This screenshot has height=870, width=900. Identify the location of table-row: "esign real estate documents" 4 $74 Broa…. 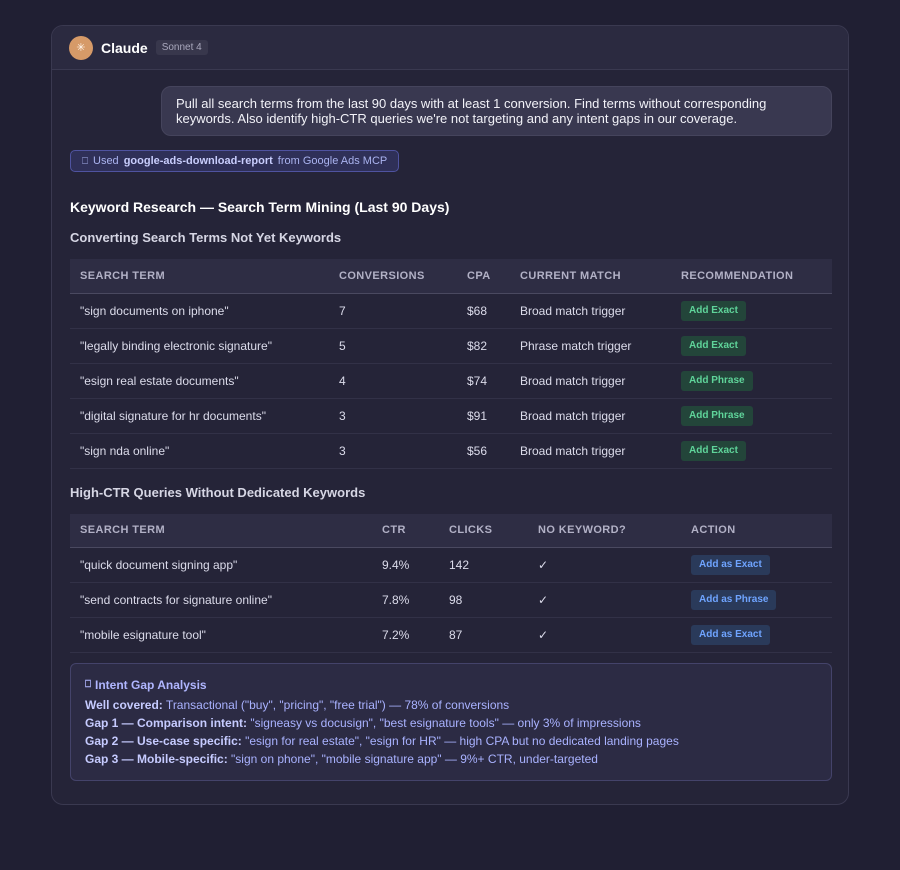
(451, 381).